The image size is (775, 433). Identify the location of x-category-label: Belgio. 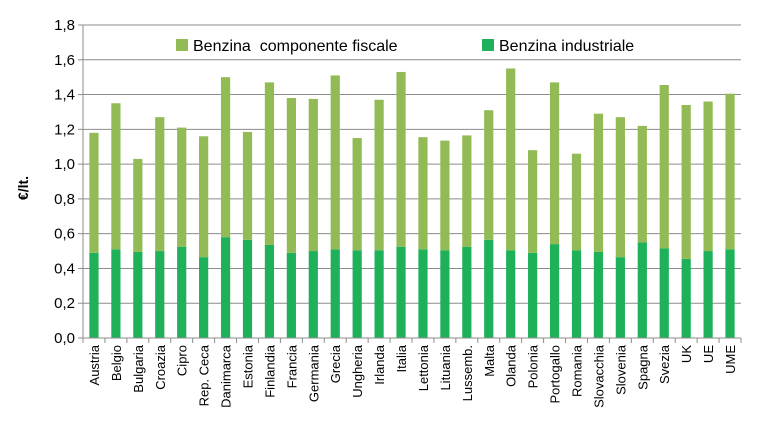
(116, 363).